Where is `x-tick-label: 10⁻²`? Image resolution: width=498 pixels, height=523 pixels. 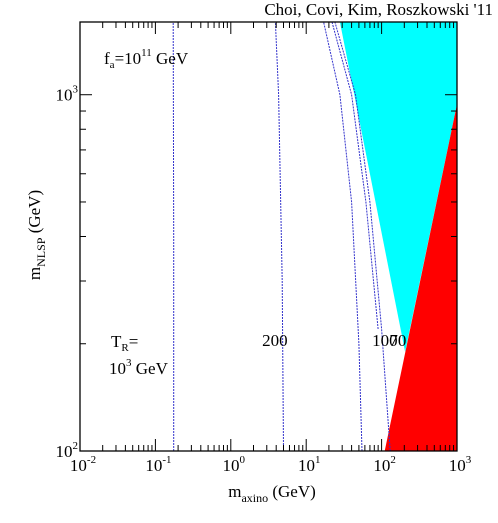 x-tick-label: 10⁻² is located at coordinates (83, 464).